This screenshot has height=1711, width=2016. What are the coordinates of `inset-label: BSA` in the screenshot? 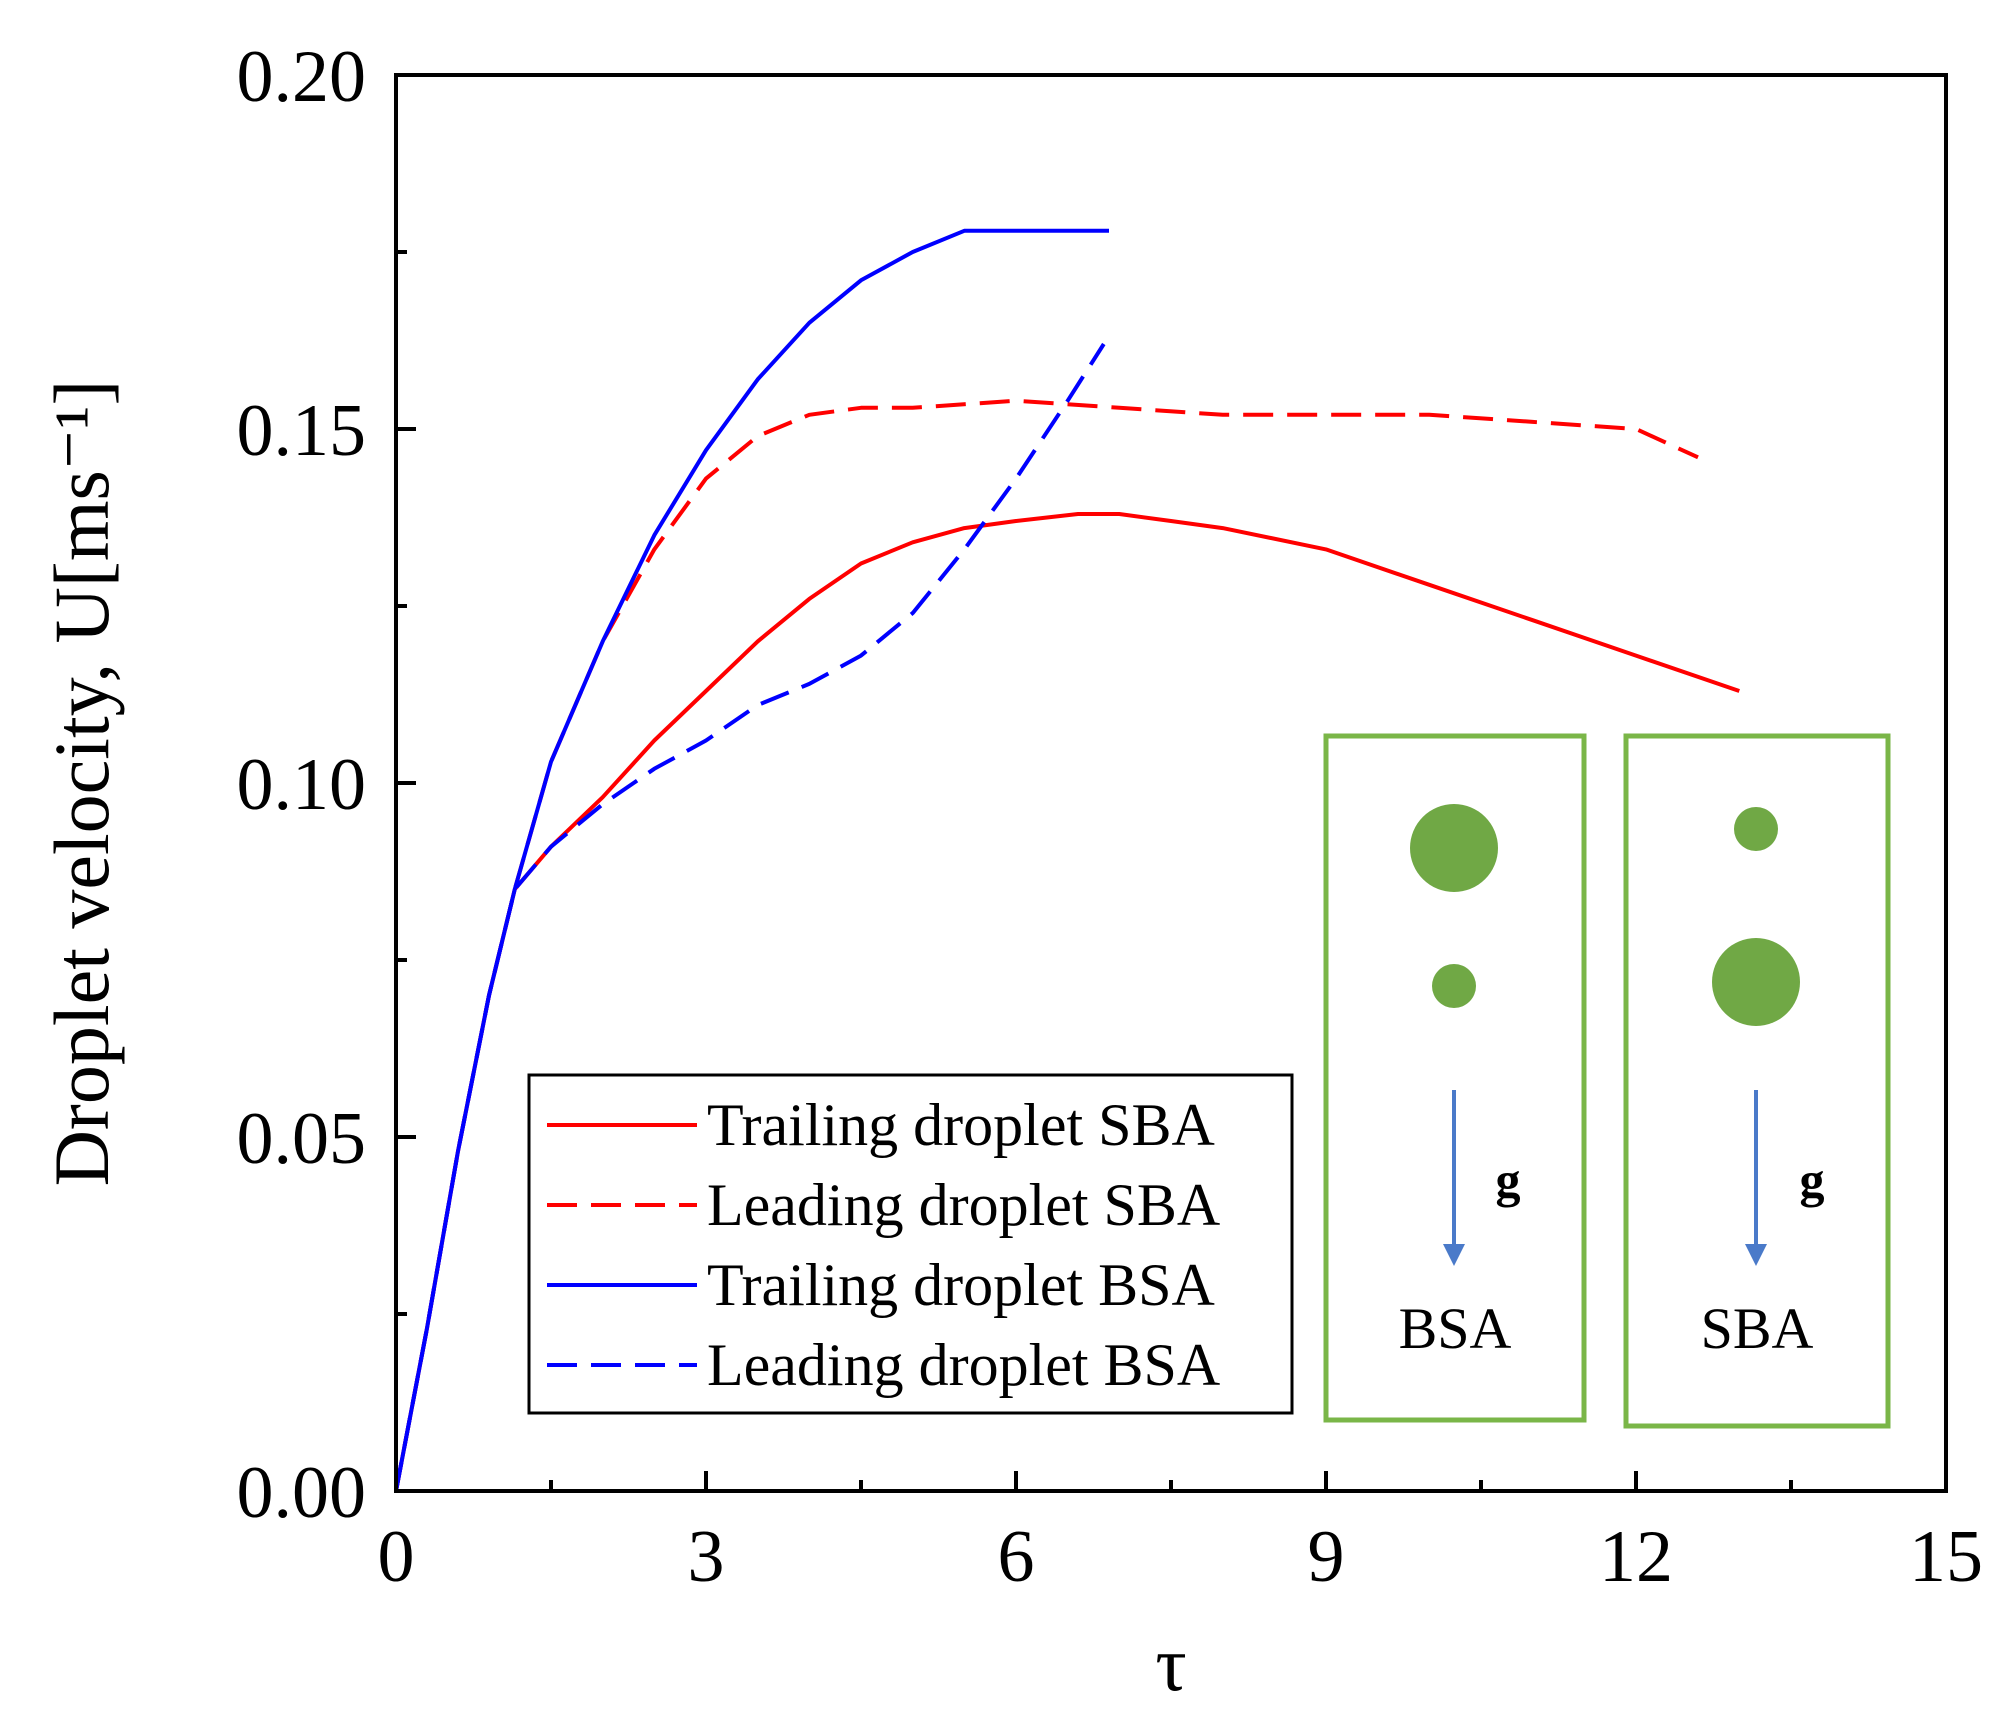 It's located at (1455, 1328).